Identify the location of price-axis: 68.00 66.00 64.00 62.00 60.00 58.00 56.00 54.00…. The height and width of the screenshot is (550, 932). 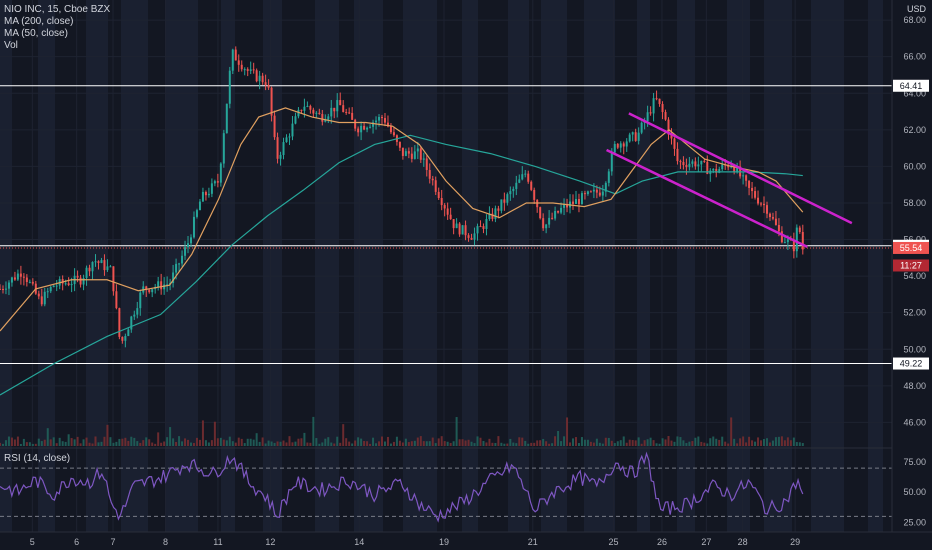
(914, 221).